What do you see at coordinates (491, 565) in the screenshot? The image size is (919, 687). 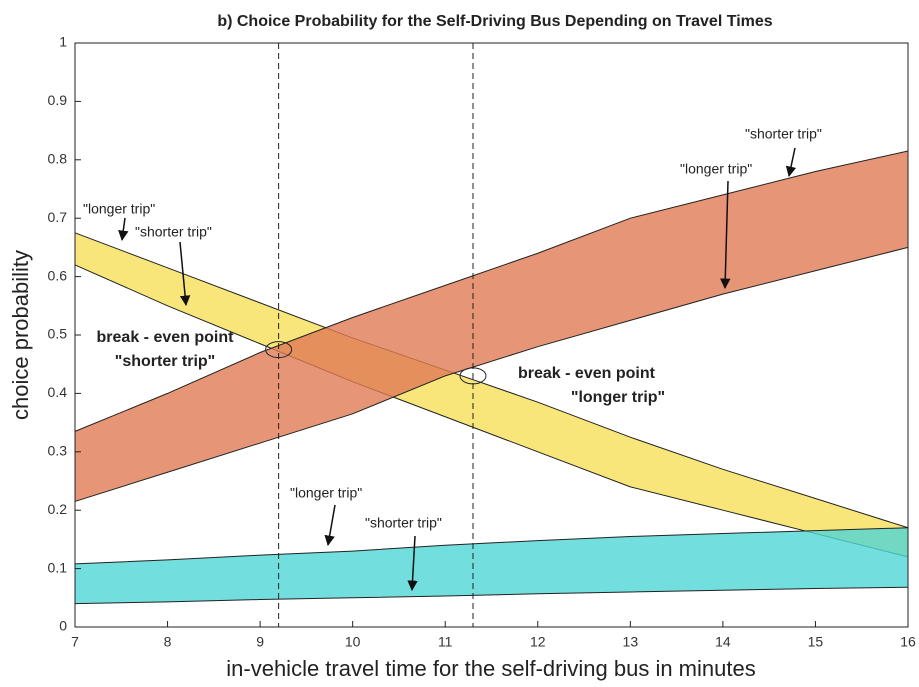 I see `band-area` at bounding box center [491, 565].